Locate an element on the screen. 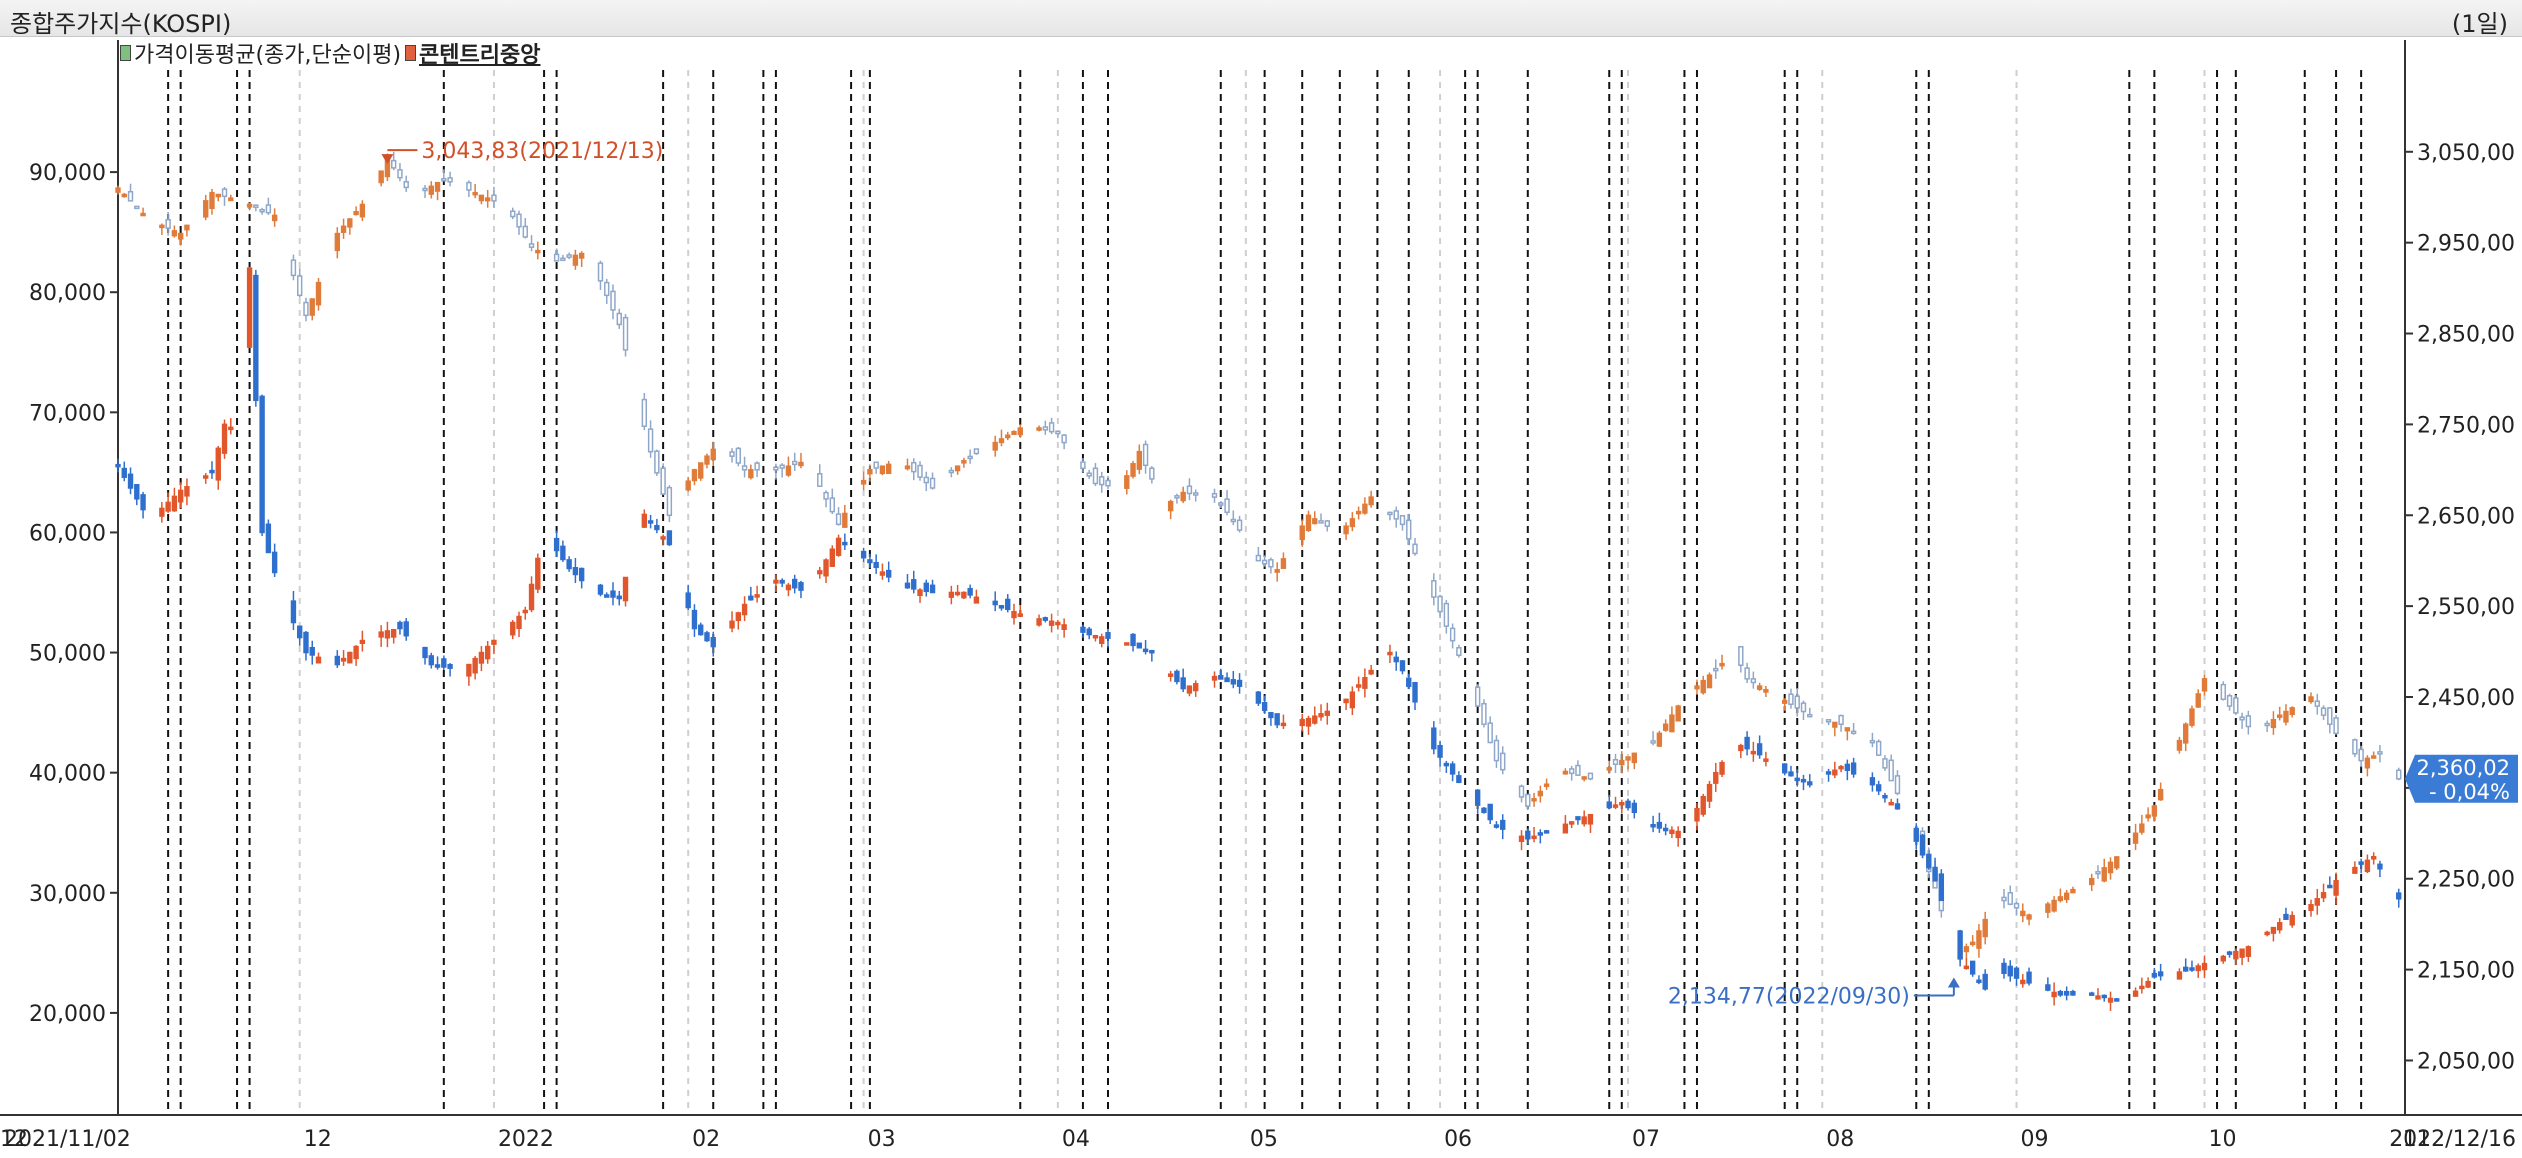 The height and width of the screenshot is (1158, 2522). legend-swatch-icon is located at coordinates (411, 53).